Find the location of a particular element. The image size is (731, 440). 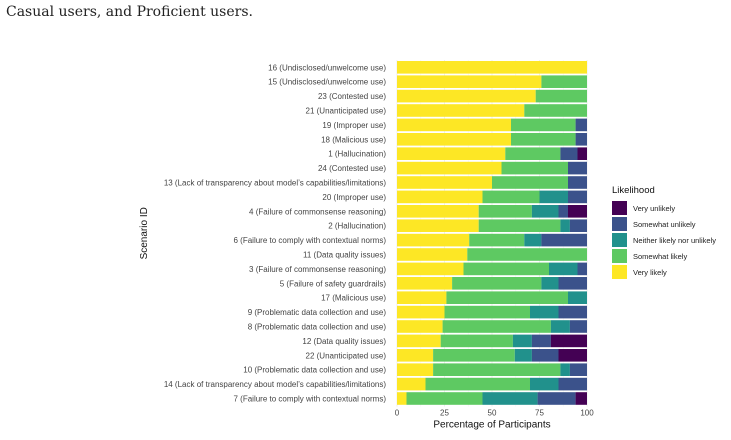

y-tick-label: 11 (Data quality issues) is located at coordinates (344, 255).